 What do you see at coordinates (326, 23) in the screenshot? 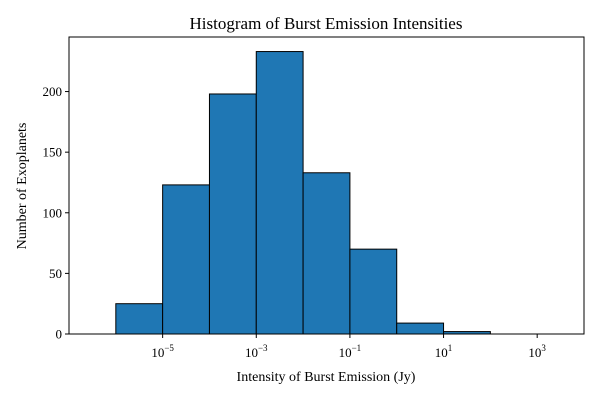
I see `chart-title: Histogram of Burst Emission Intensities` at bounding box center [326, 23].